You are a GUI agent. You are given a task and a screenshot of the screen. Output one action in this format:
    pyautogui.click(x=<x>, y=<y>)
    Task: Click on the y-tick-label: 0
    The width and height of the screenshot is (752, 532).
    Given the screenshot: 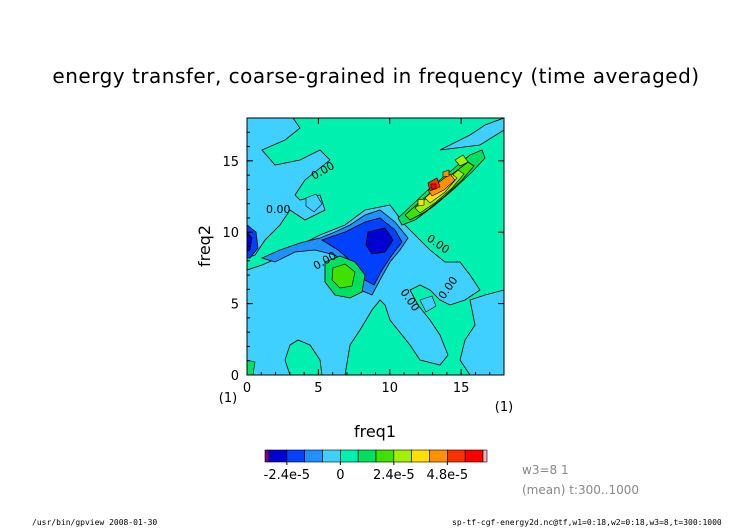 What is the action you would take?
    pyautogui.click(x=235, y=376)
    